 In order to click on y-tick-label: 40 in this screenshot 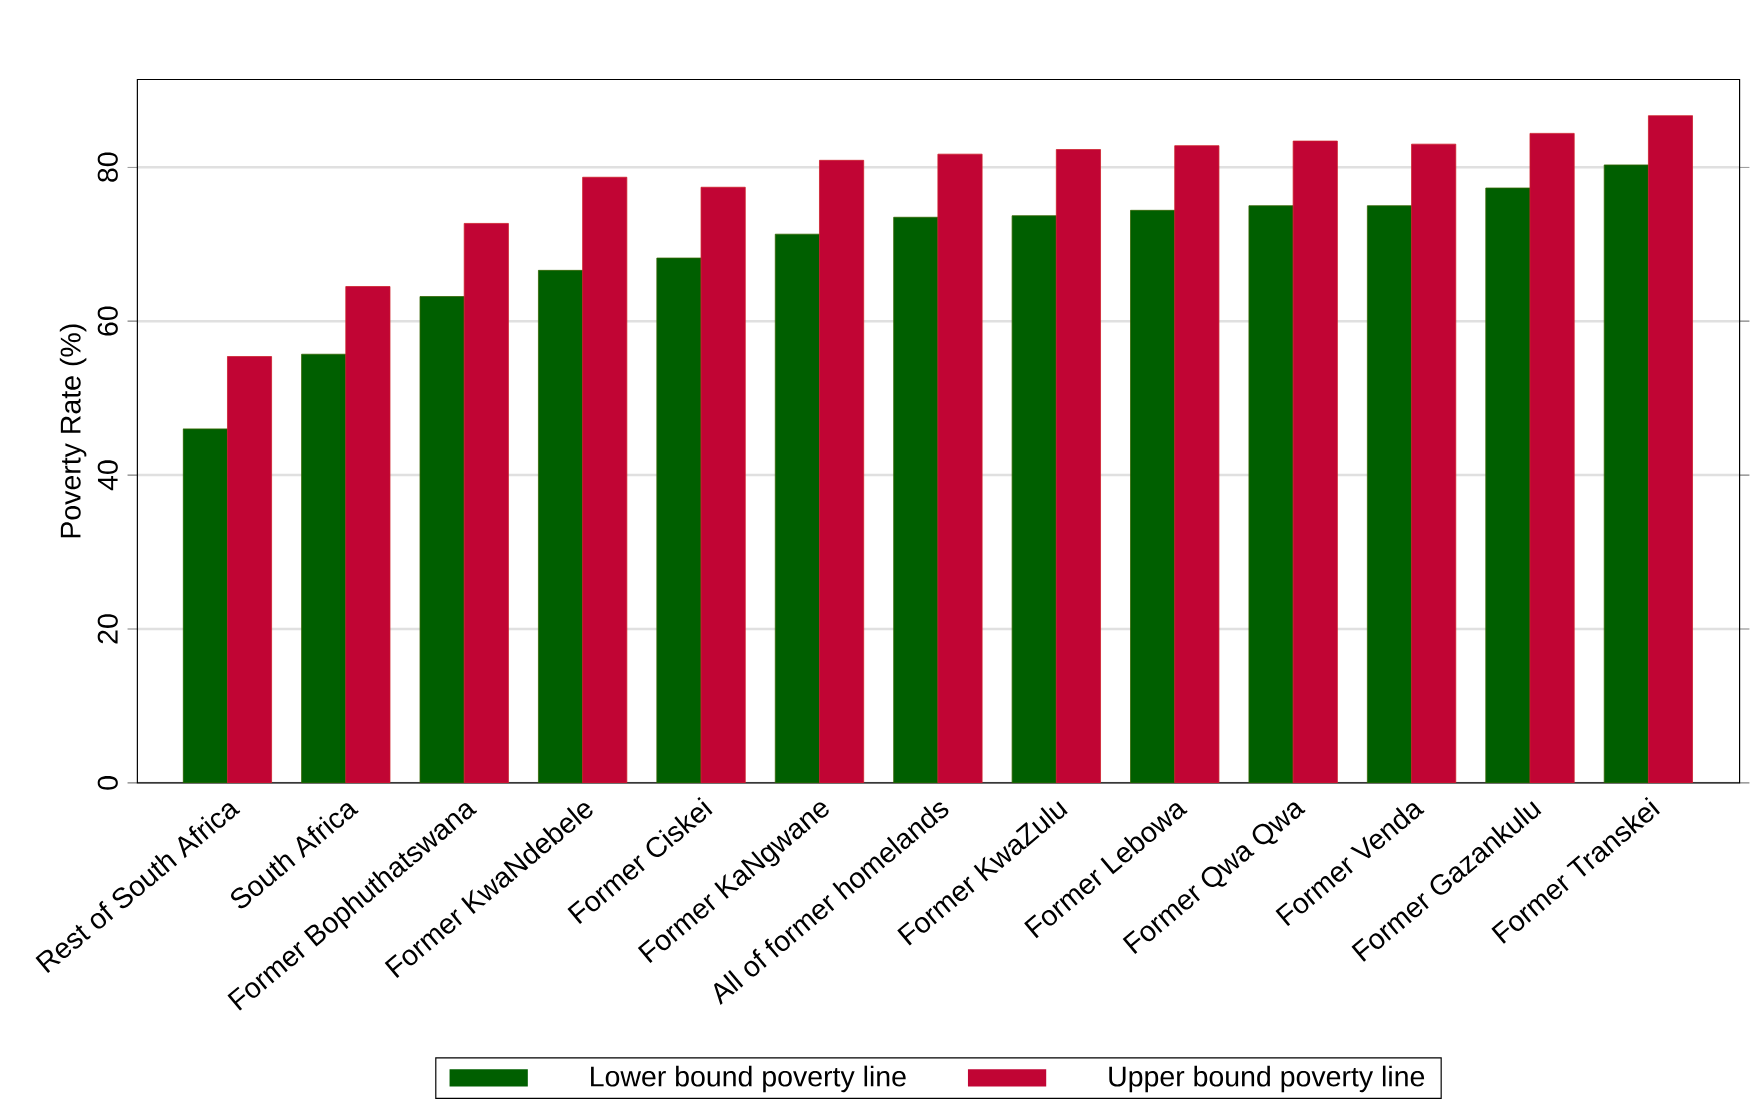, I will do `click(107, 475)`.